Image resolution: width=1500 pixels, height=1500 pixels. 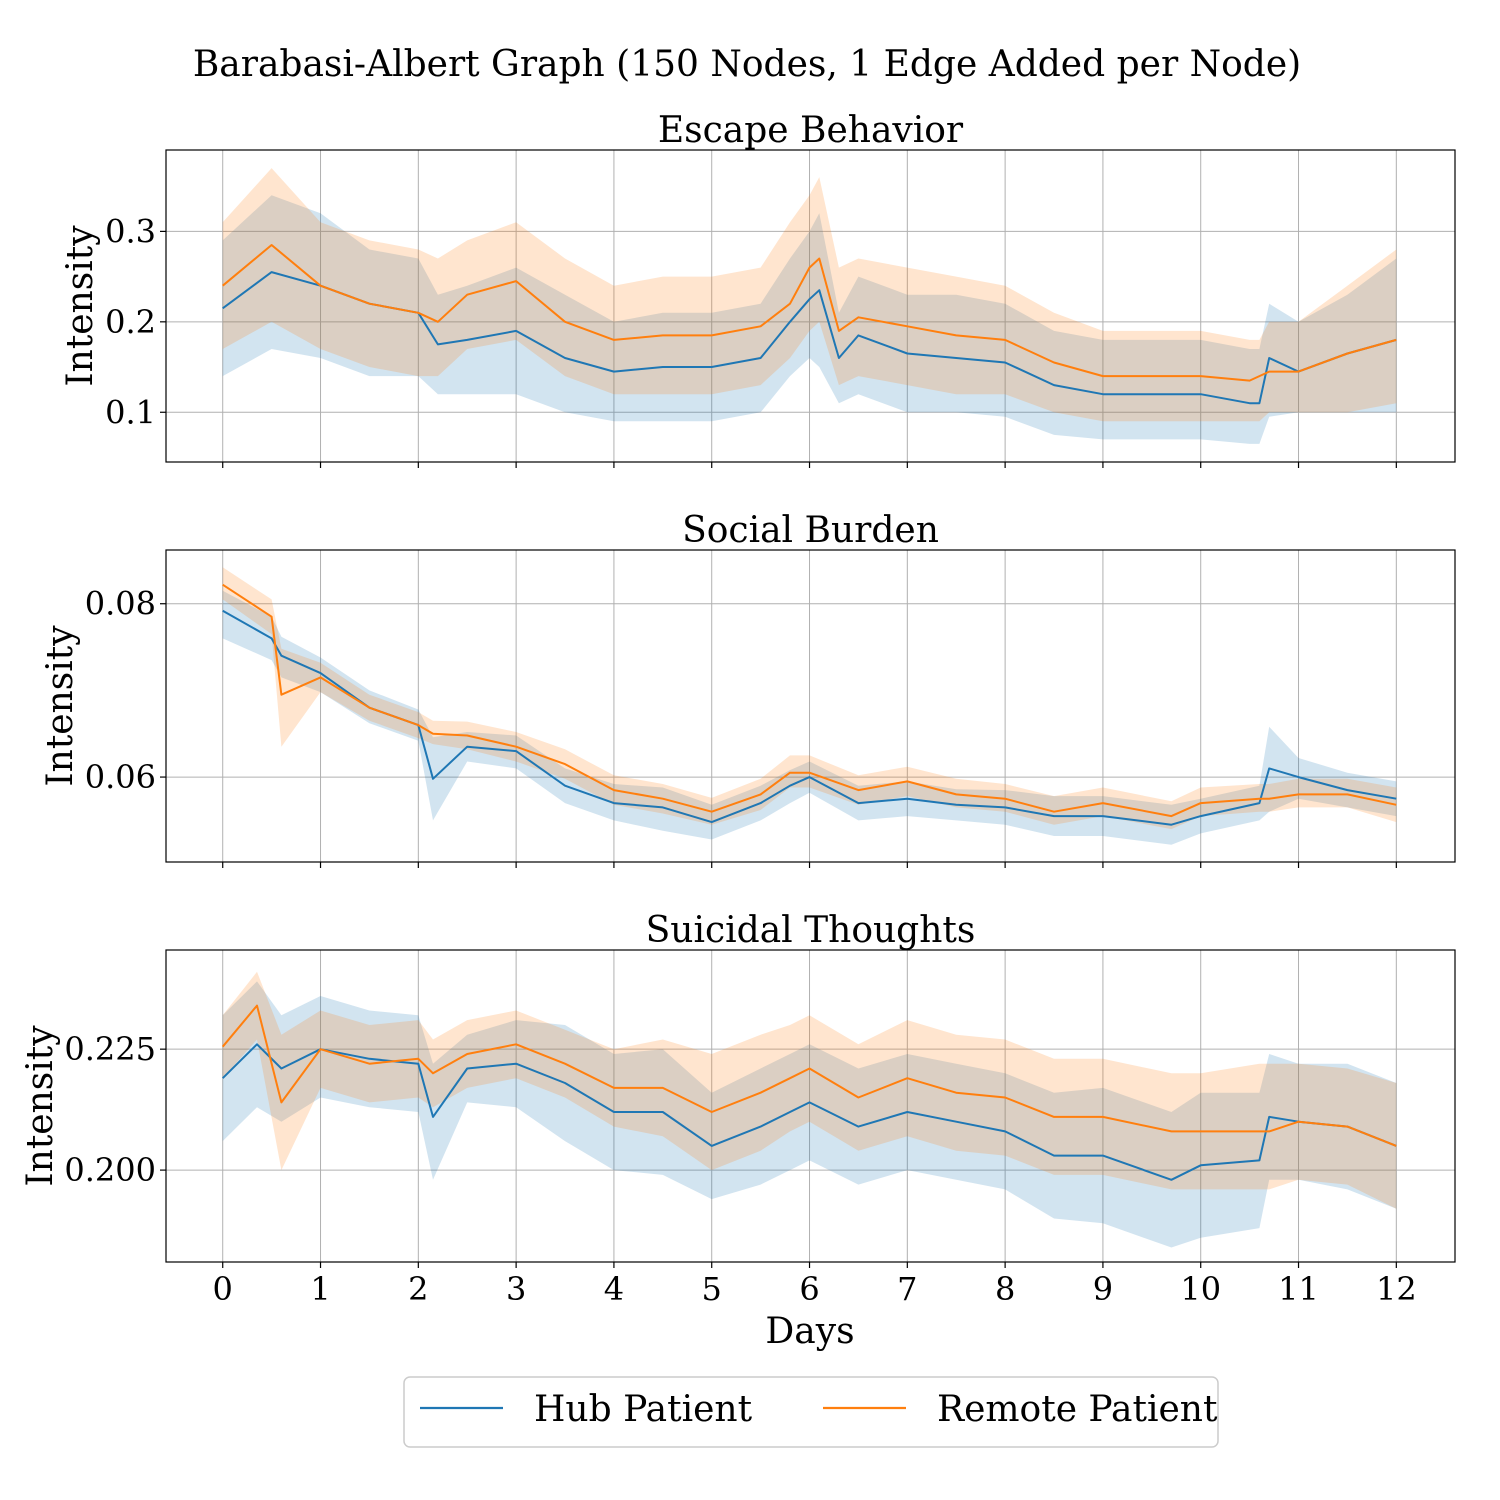 I want to click on x-tick-label: 10, so click(x=1200, y=1289).